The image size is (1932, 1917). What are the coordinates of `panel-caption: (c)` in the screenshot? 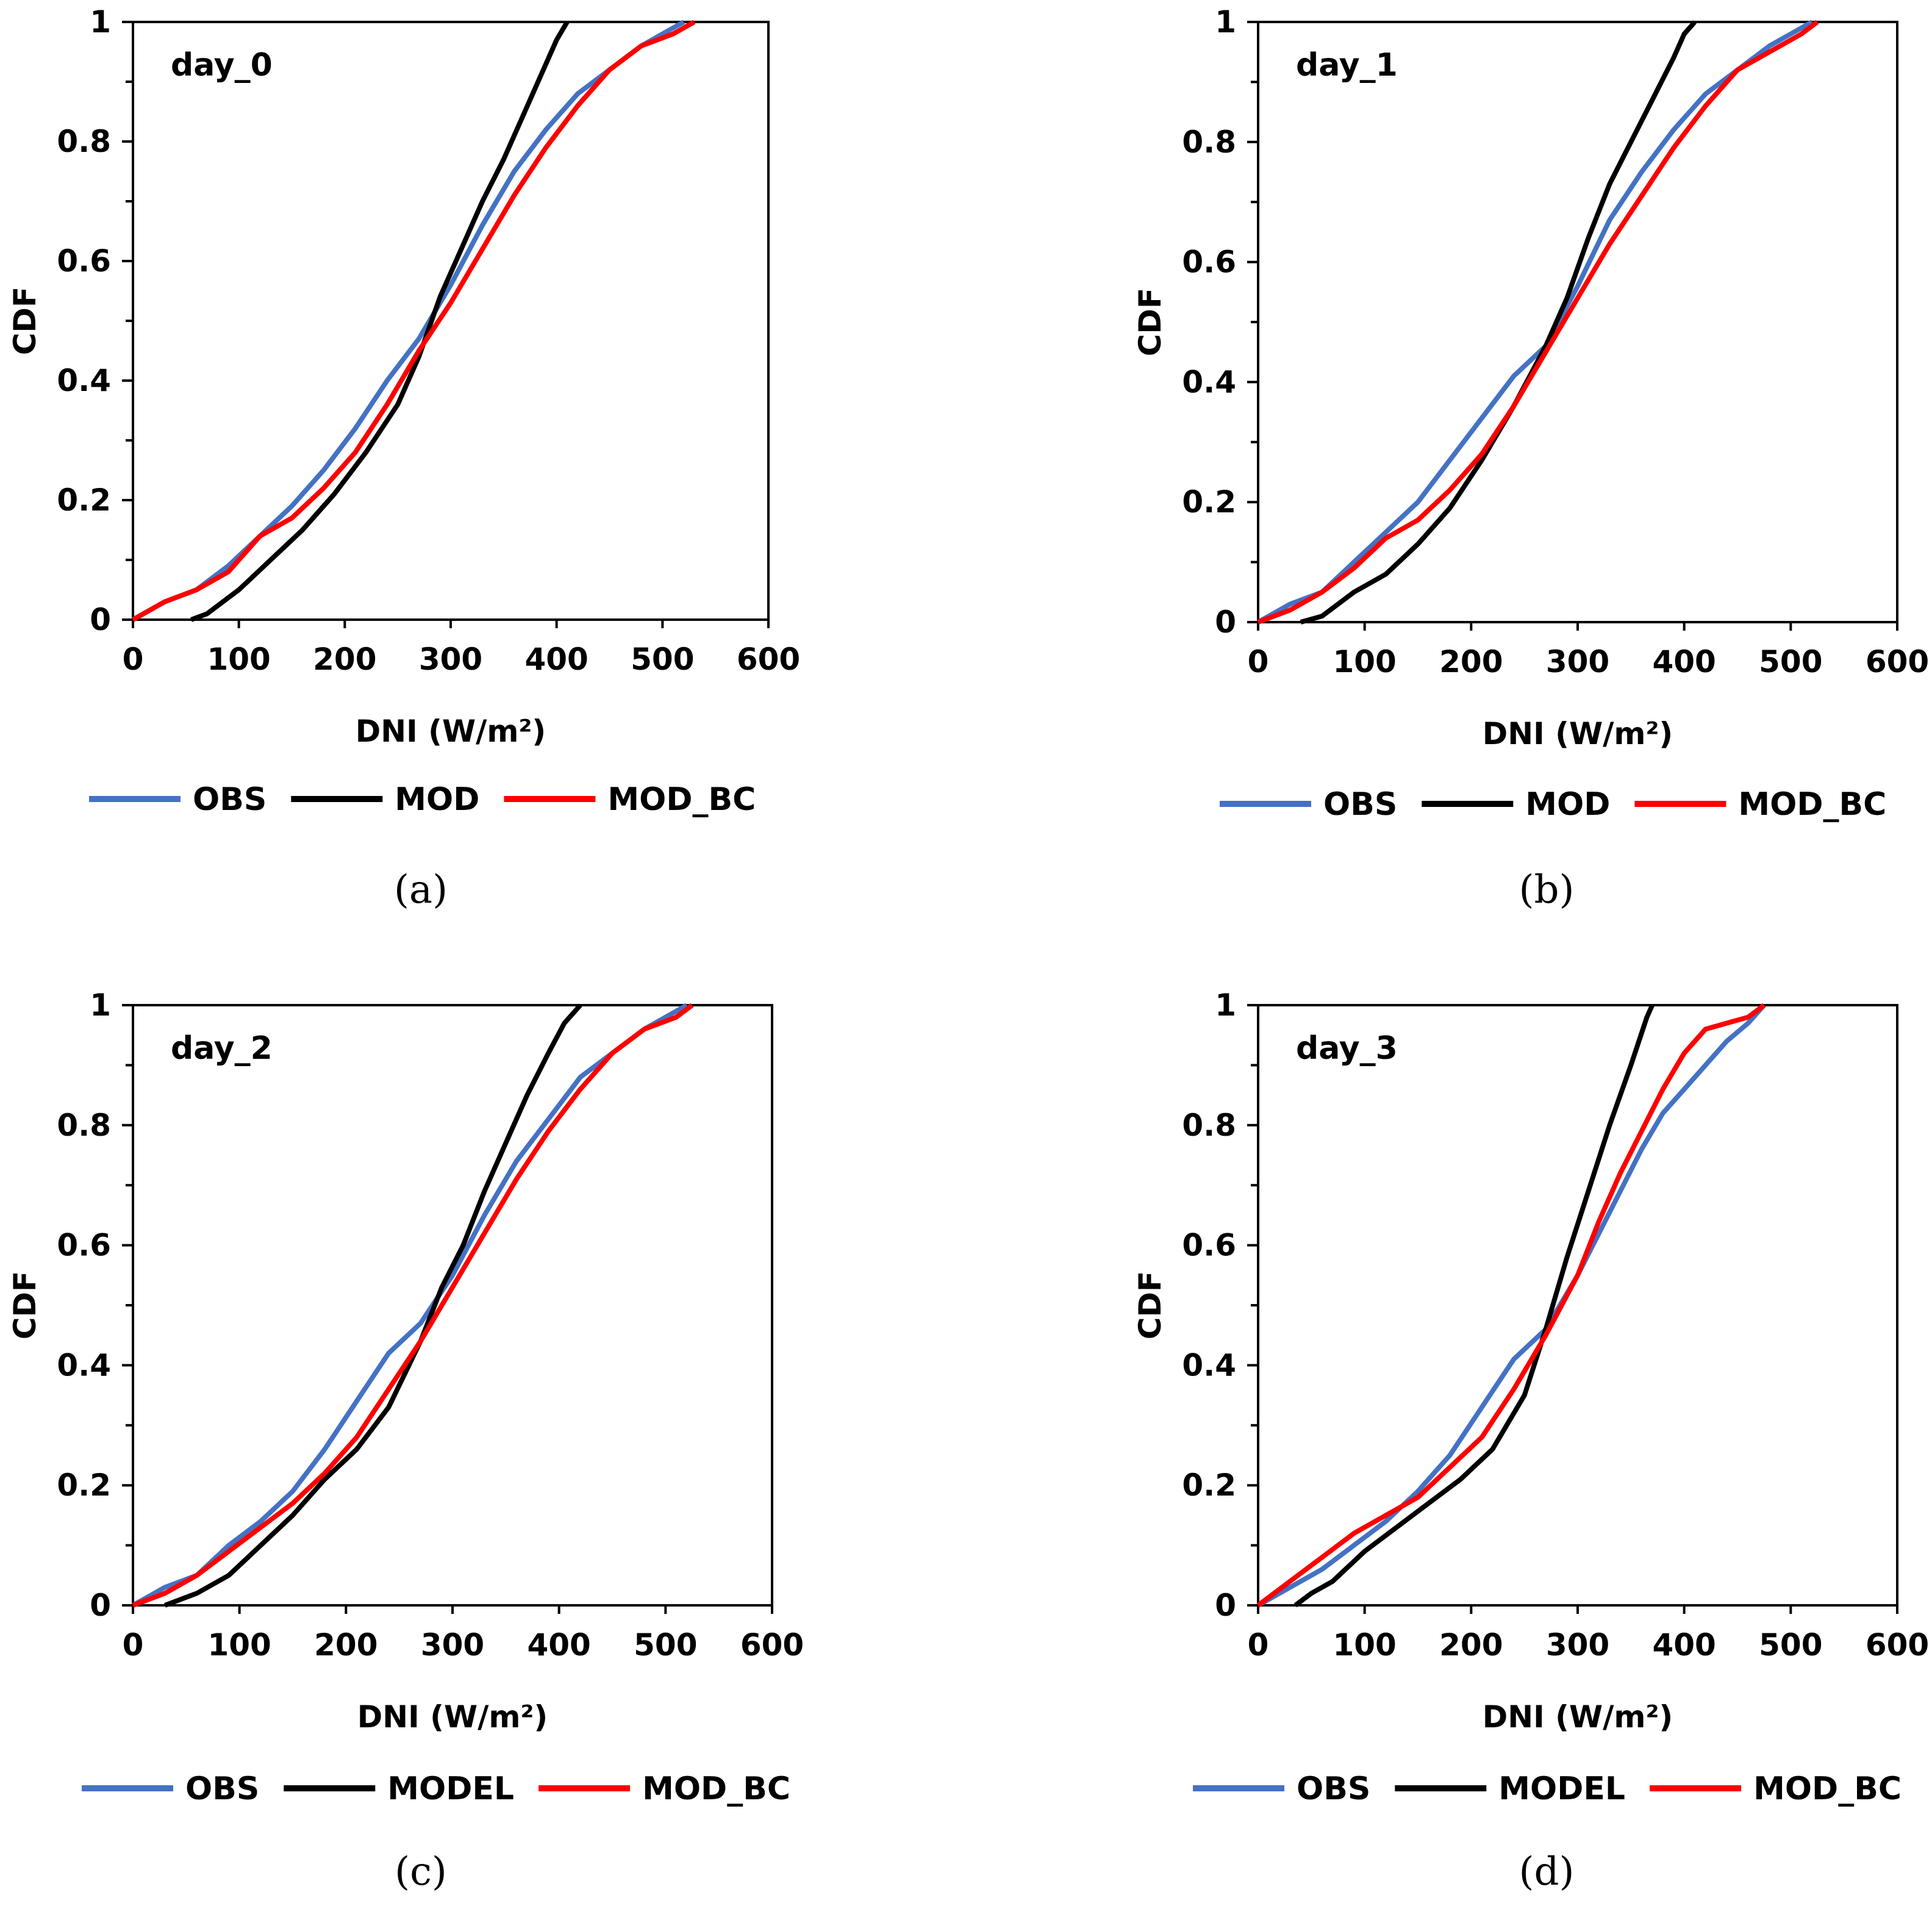 It's located at (421, 1871).